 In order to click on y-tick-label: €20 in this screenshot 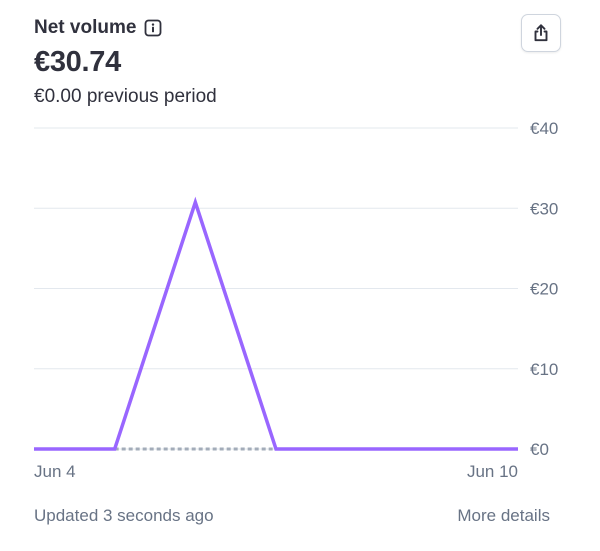, I will do `click(544, 289)`.